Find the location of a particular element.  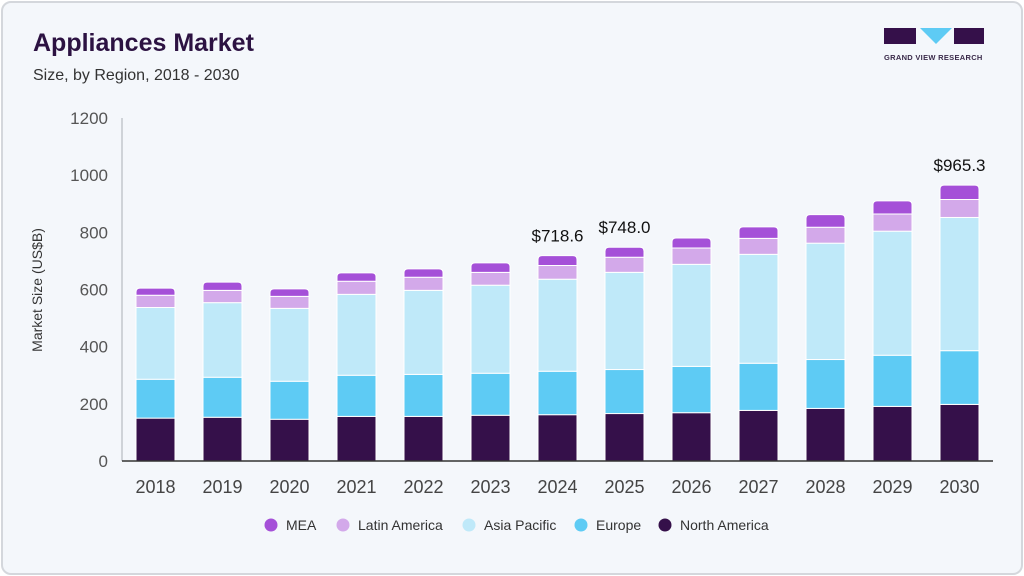

y-tick-label: 0 is located at coordinates (103, 461).